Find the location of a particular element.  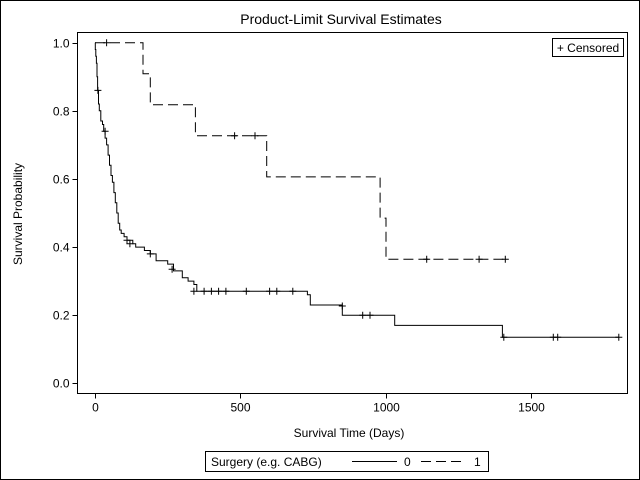

x-axis-label: Survival Time (Days) is located at coordinates (349, 433).